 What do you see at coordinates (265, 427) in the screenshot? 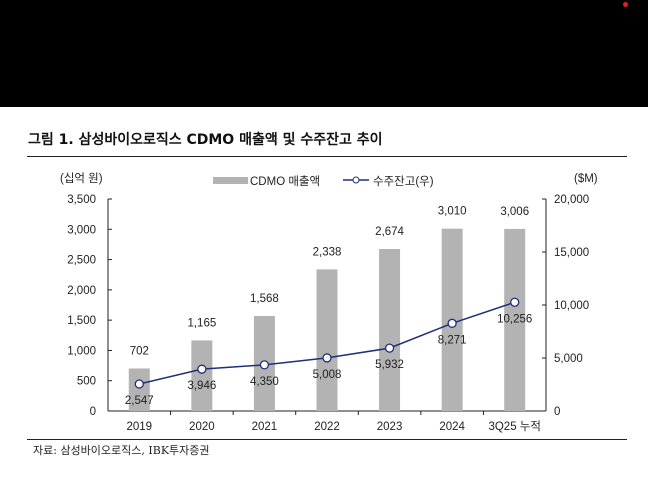
I see `x-tick-label: 2021` at bounding box center [265, 427].